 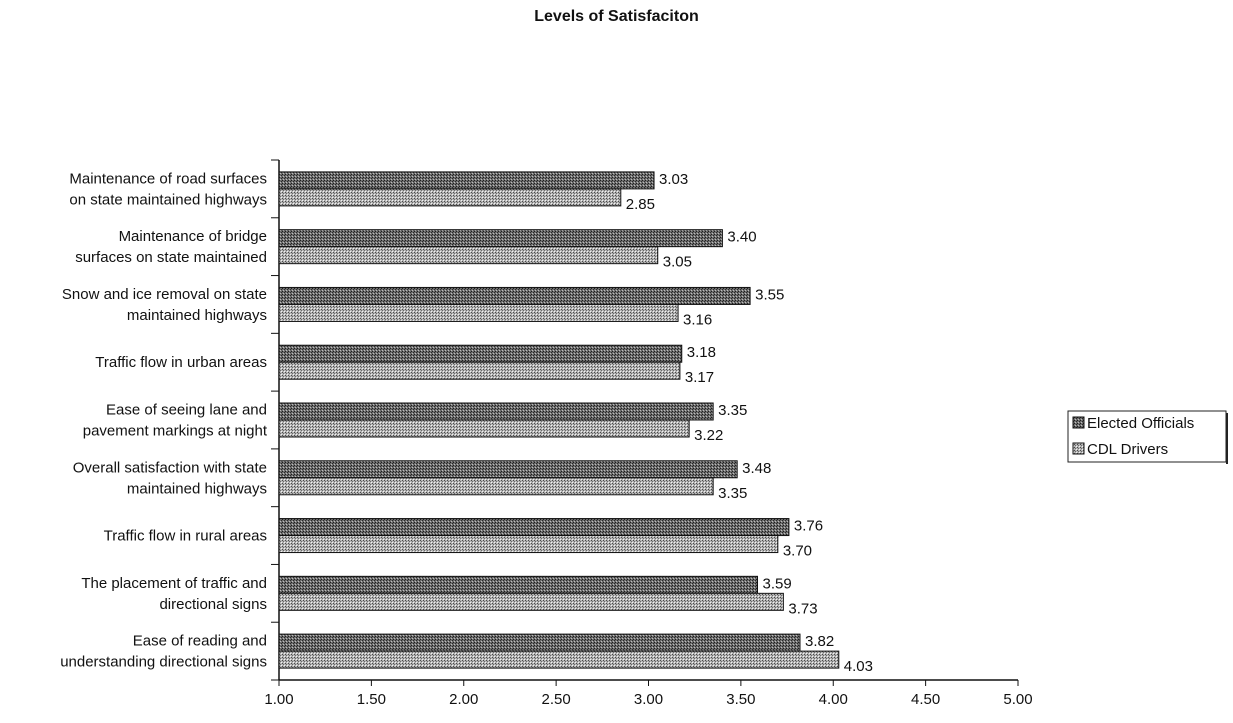 I want to click on value-label-elected-officials: 3.40, so click(x=741, y=237).